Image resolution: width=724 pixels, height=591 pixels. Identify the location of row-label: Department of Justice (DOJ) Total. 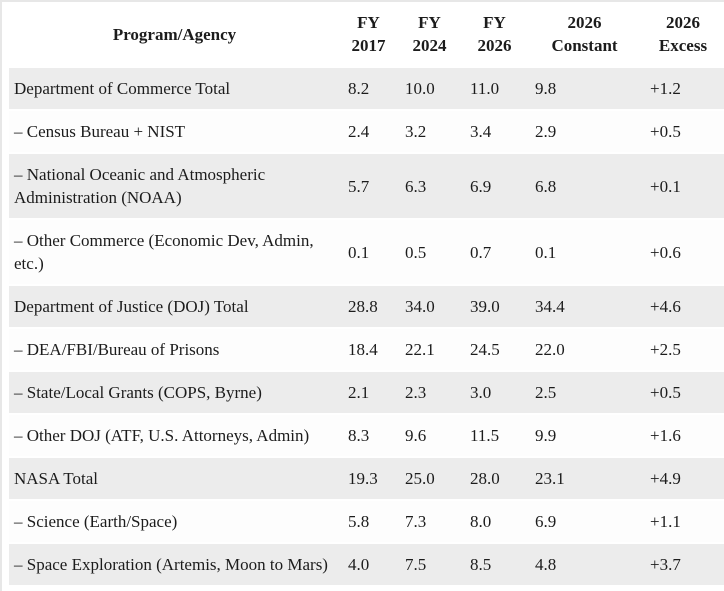
(131, 306).